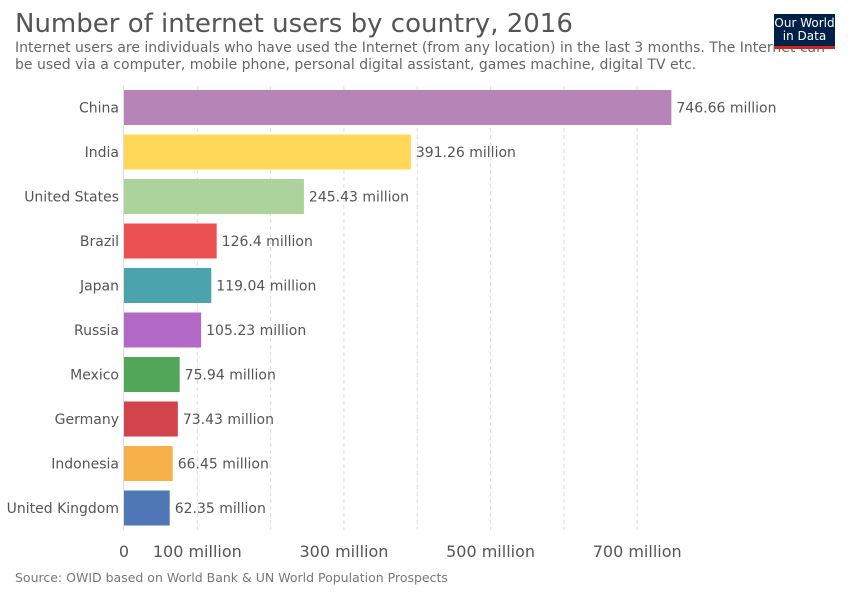 Image resolution: width=850 pixels, height=600 pixels. What do you see at coordinates (804, 36) in the screenshot?
I see `logo-line-2: in Data` at bounding box center [804, 36].